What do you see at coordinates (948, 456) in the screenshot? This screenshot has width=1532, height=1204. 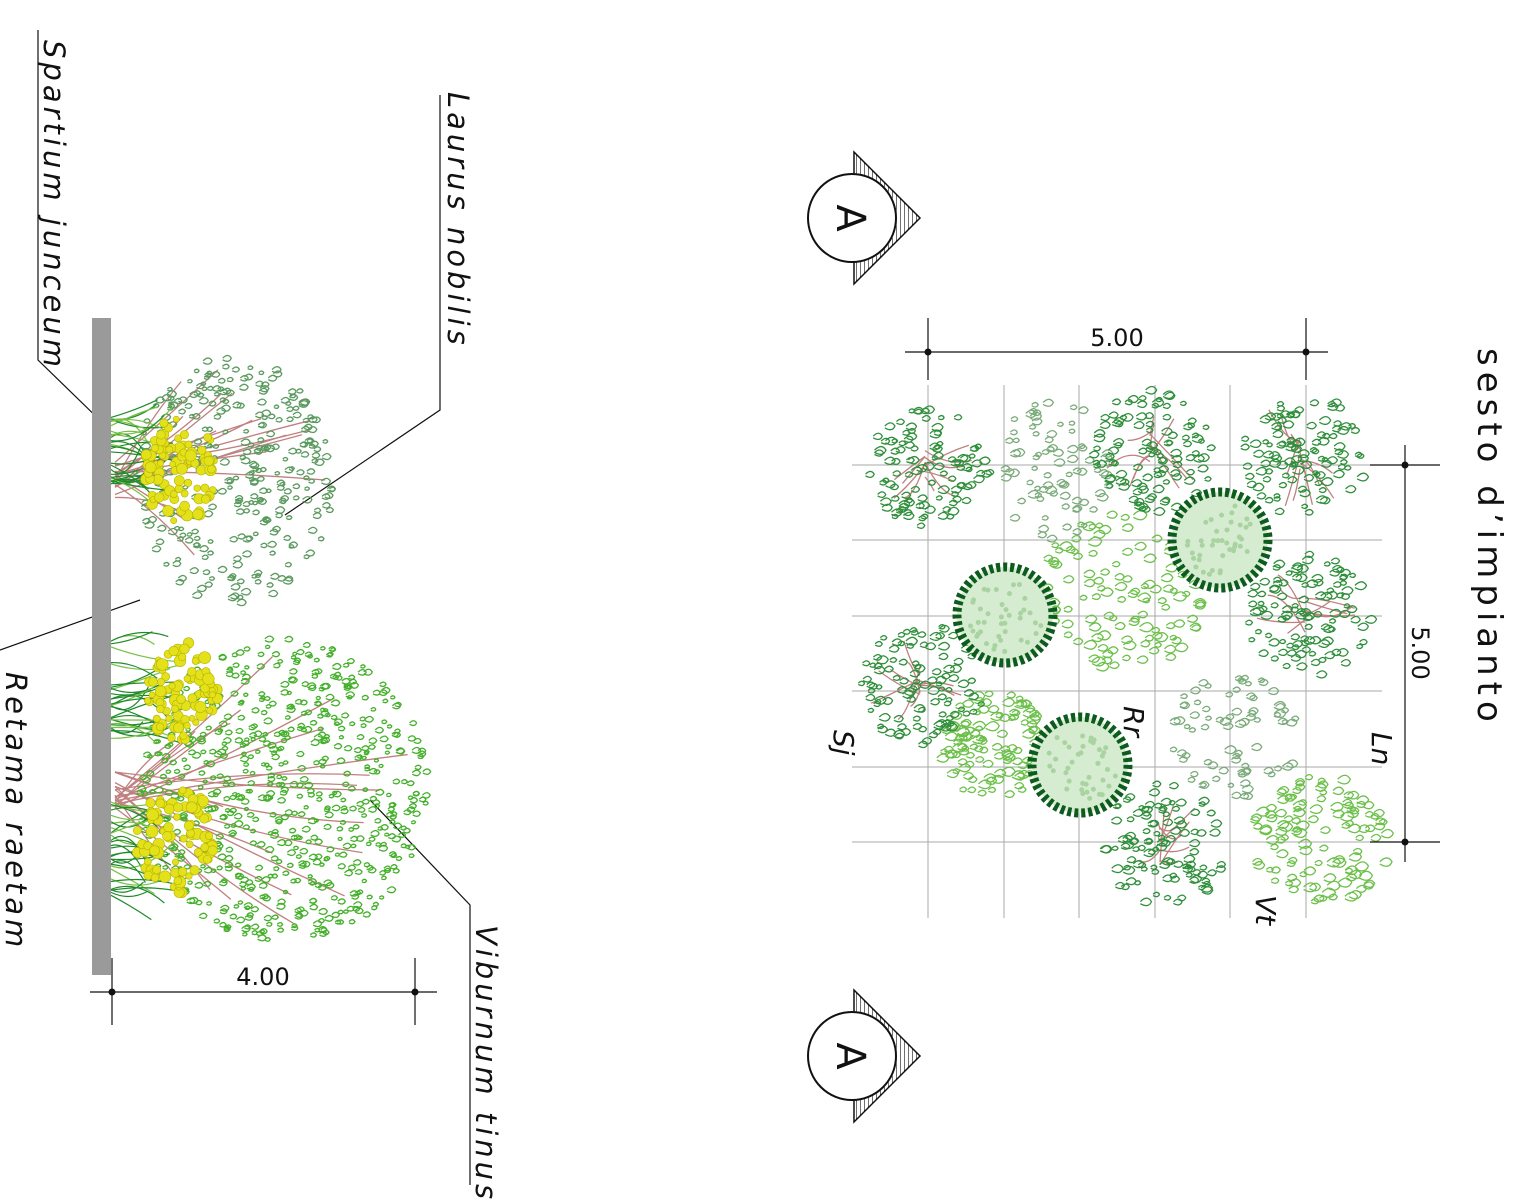 I see `branch-line` at bounding box center [948, 456].